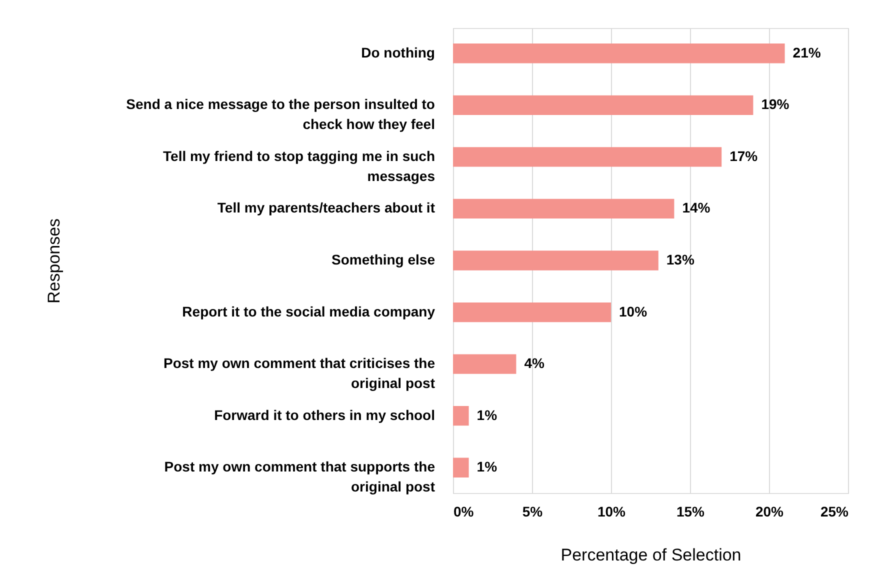 This screenshot has height=586, width=886. What do you see at coordinates (534, 363) in the screenshot?
I see `data-label: 4%` at bounding box center [534, 363].